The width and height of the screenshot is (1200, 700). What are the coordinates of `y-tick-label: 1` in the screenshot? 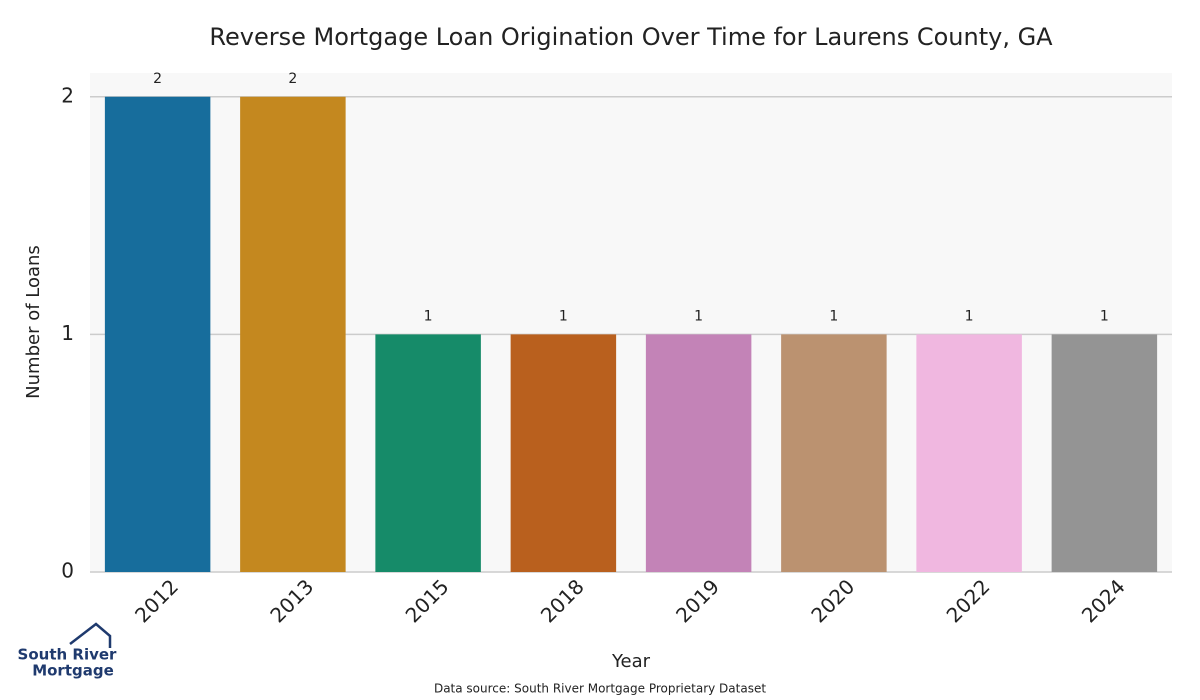 It's located at (67, 333).